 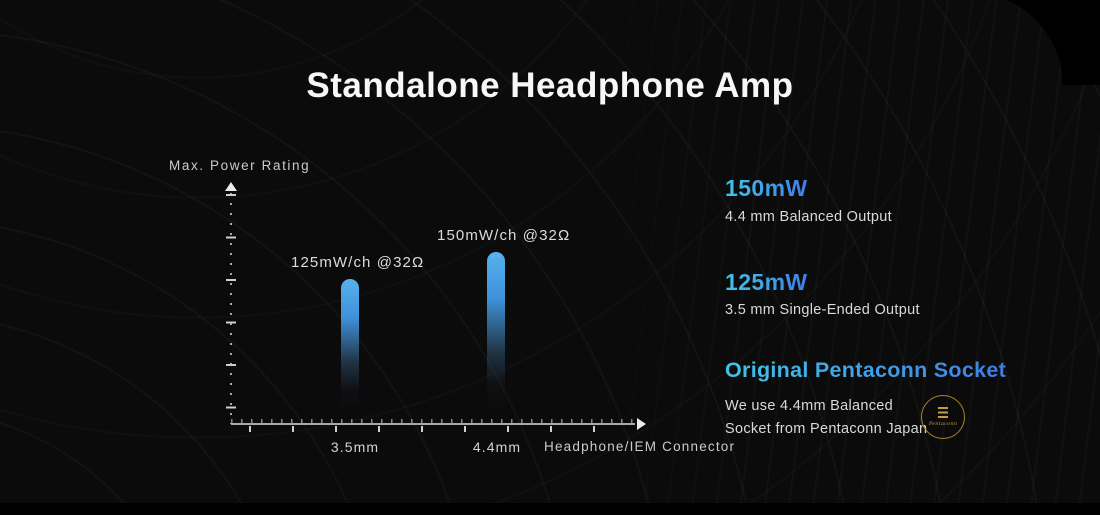 What do you see at coordinates (766, 188) in the screenshot?
I see `spec-value-150mw: 150mW` at bounding box center [766, 188].